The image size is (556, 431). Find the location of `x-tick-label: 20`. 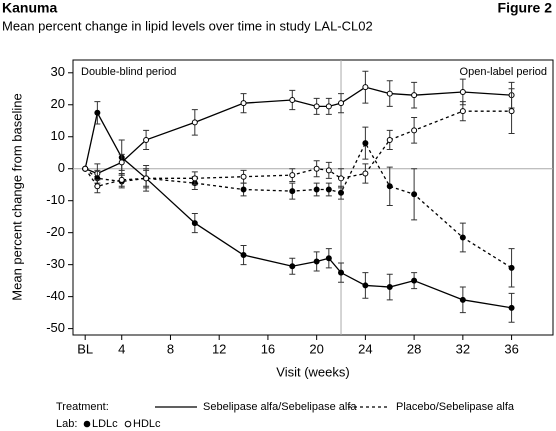

x-tick-label: 20 is located at coordinates (316, 348).